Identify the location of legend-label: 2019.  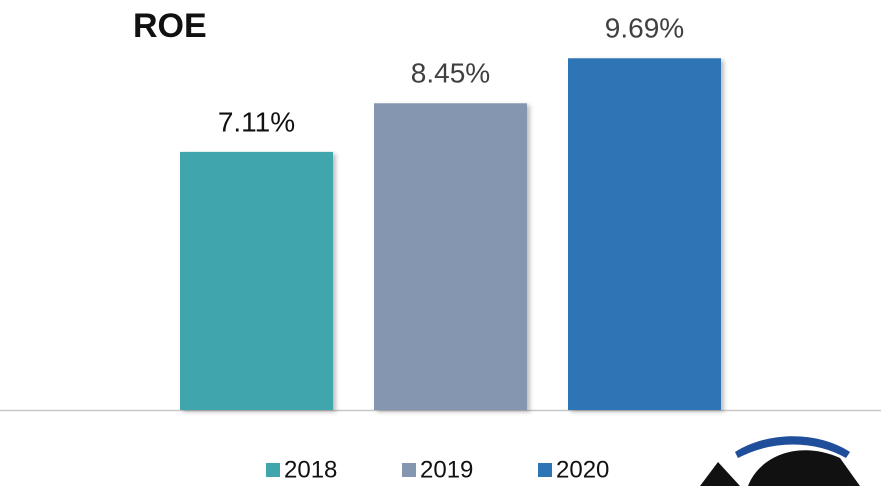
(446, 469).